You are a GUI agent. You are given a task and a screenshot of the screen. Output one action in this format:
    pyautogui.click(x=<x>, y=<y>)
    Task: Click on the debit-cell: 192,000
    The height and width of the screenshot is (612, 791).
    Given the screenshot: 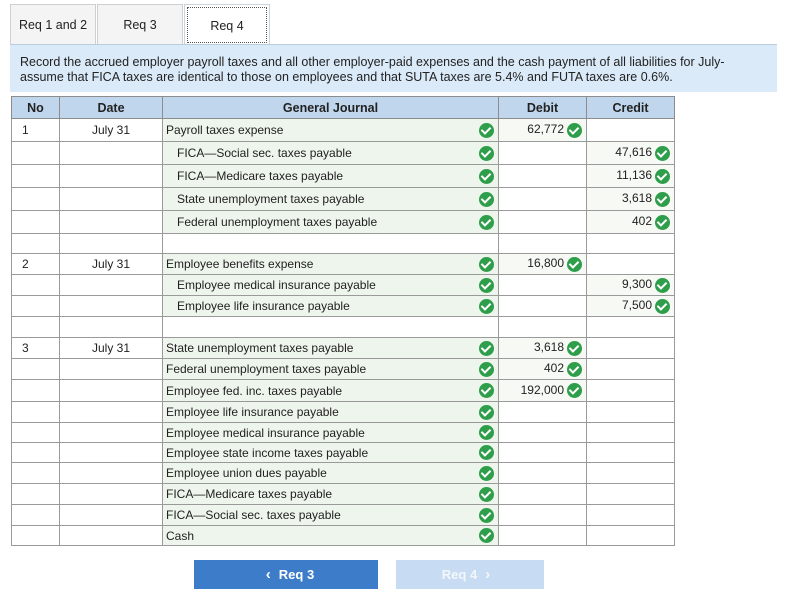 What is the action you would take?
    pyautogui.click(x=542, y=390)
    